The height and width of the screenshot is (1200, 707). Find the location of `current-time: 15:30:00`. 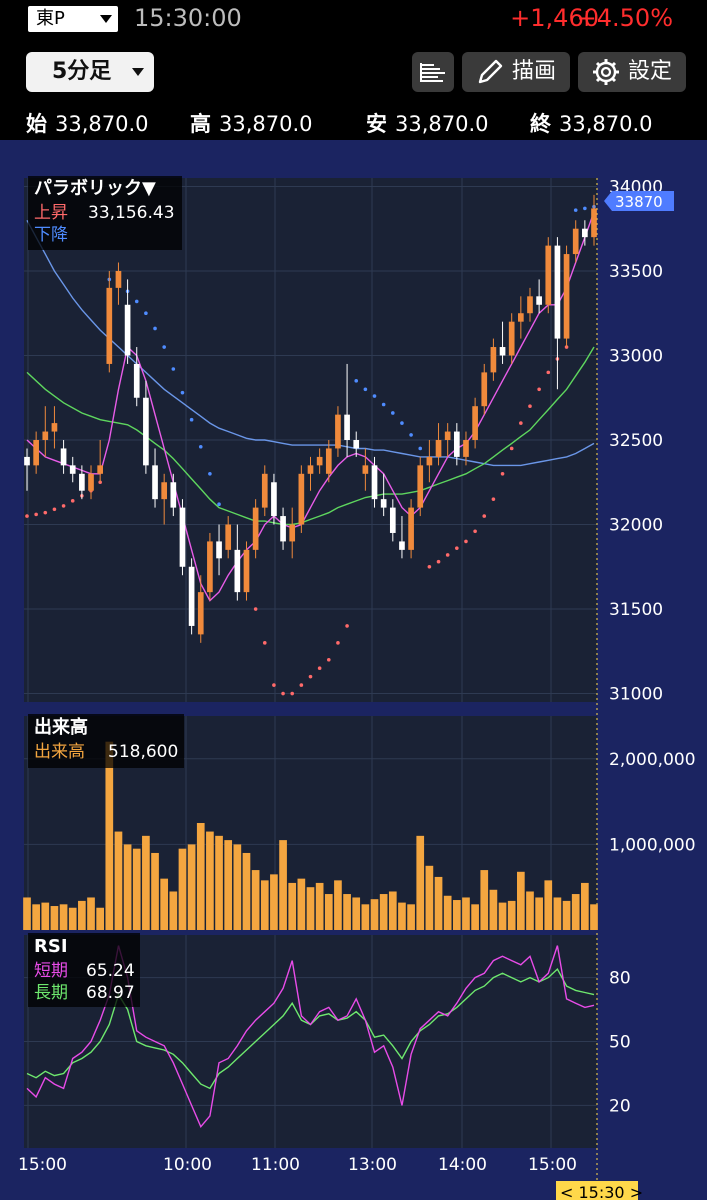

current-time: 15:30:00 is located at coordinates (188, 18).